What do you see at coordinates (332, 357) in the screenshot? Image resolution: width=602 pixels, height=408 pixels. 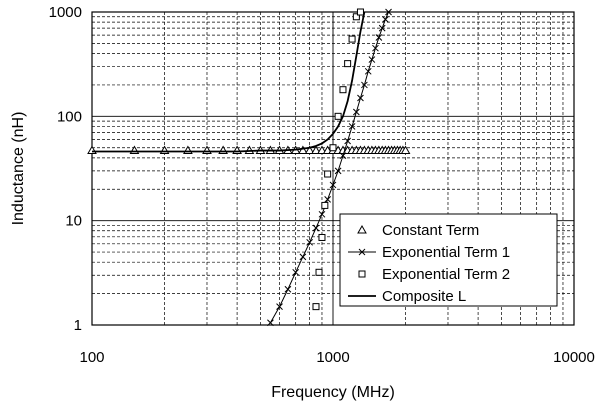 I see `x-tick-label: 1000` at bounding box center [332, 357].